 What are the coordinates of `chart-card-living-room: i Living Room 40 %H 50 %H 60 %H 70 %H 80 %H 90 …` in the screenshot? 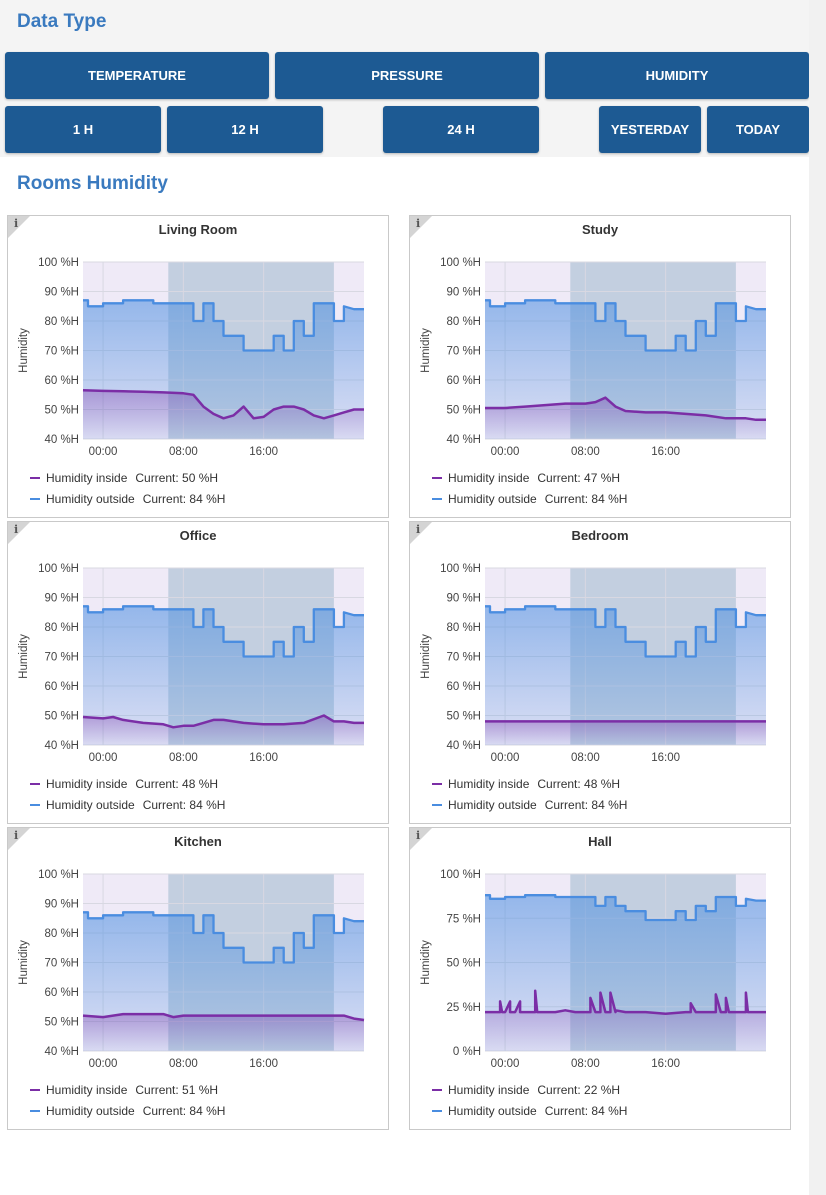 It's located at (198, 366).